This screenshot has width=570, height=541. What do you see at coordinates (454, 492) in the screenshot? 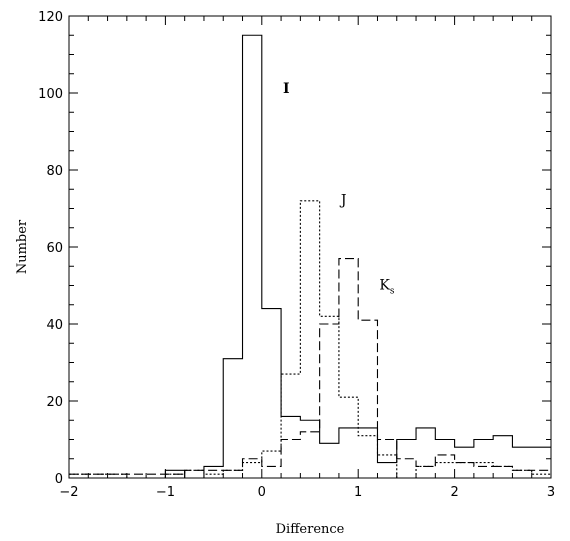
I see `x-tick-label: 2` at bounding box center [454, 492].